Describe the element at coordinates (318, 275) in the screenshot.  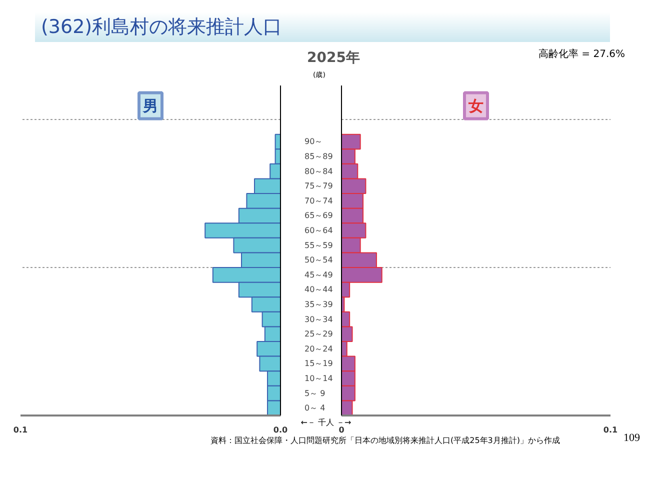
I see `y-tick-label: 45～49` at that location.